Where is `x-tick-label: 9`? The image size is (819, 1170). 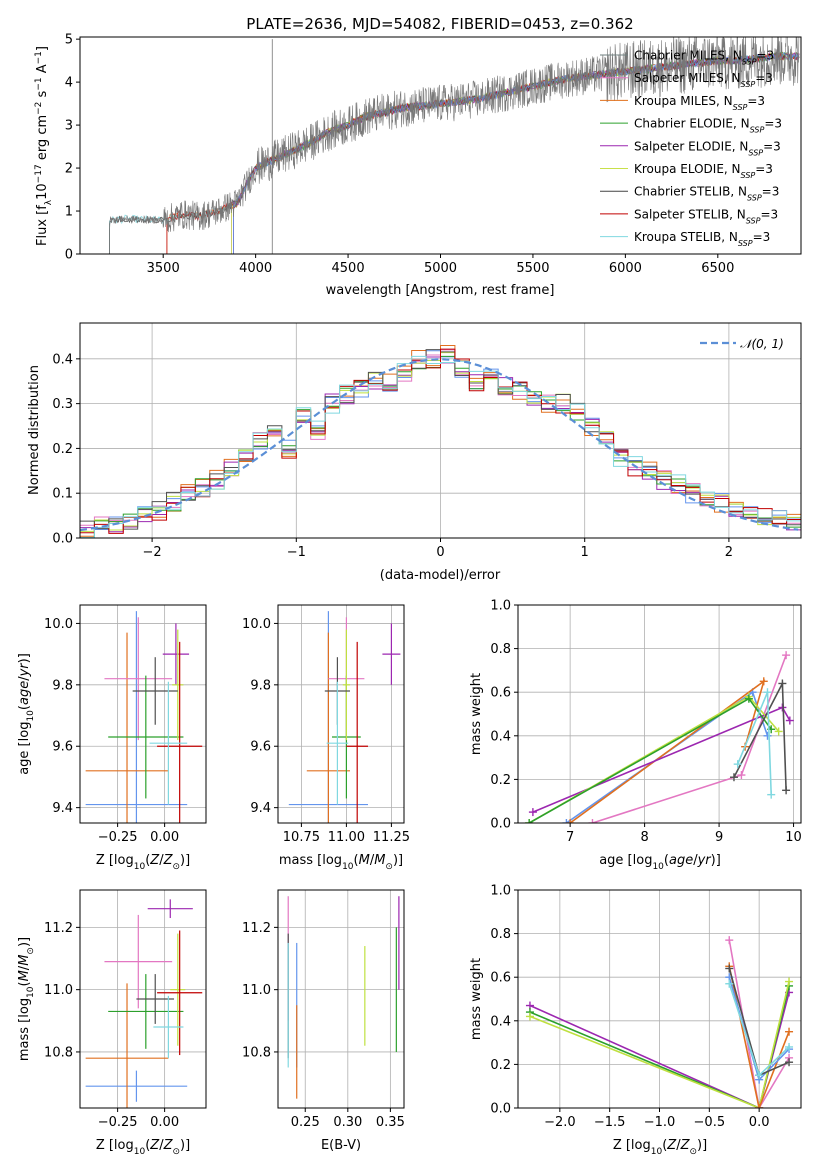
x-tick-label: 9 is located at coordinates (719, 837).